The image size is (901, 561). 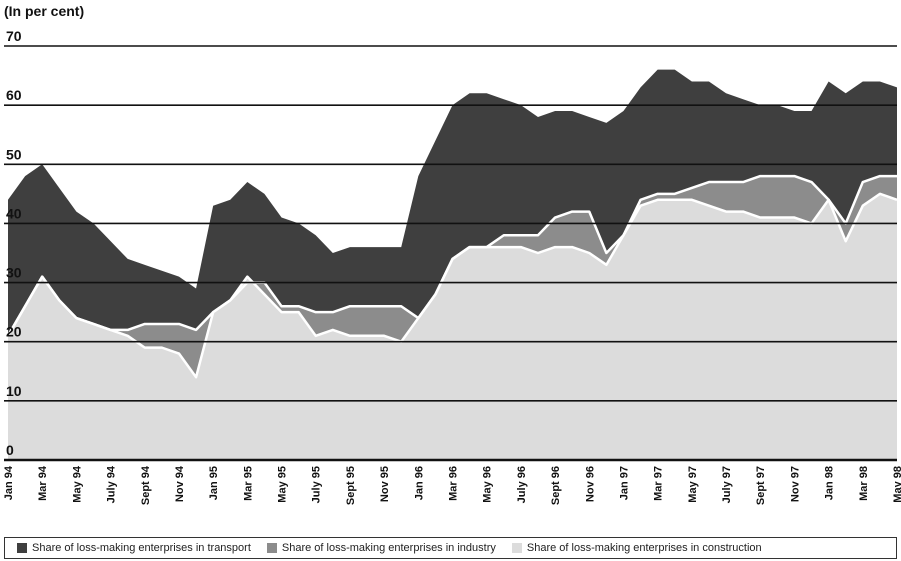 I want to click on y-tick-label: 70, so click(x=14, y=36).